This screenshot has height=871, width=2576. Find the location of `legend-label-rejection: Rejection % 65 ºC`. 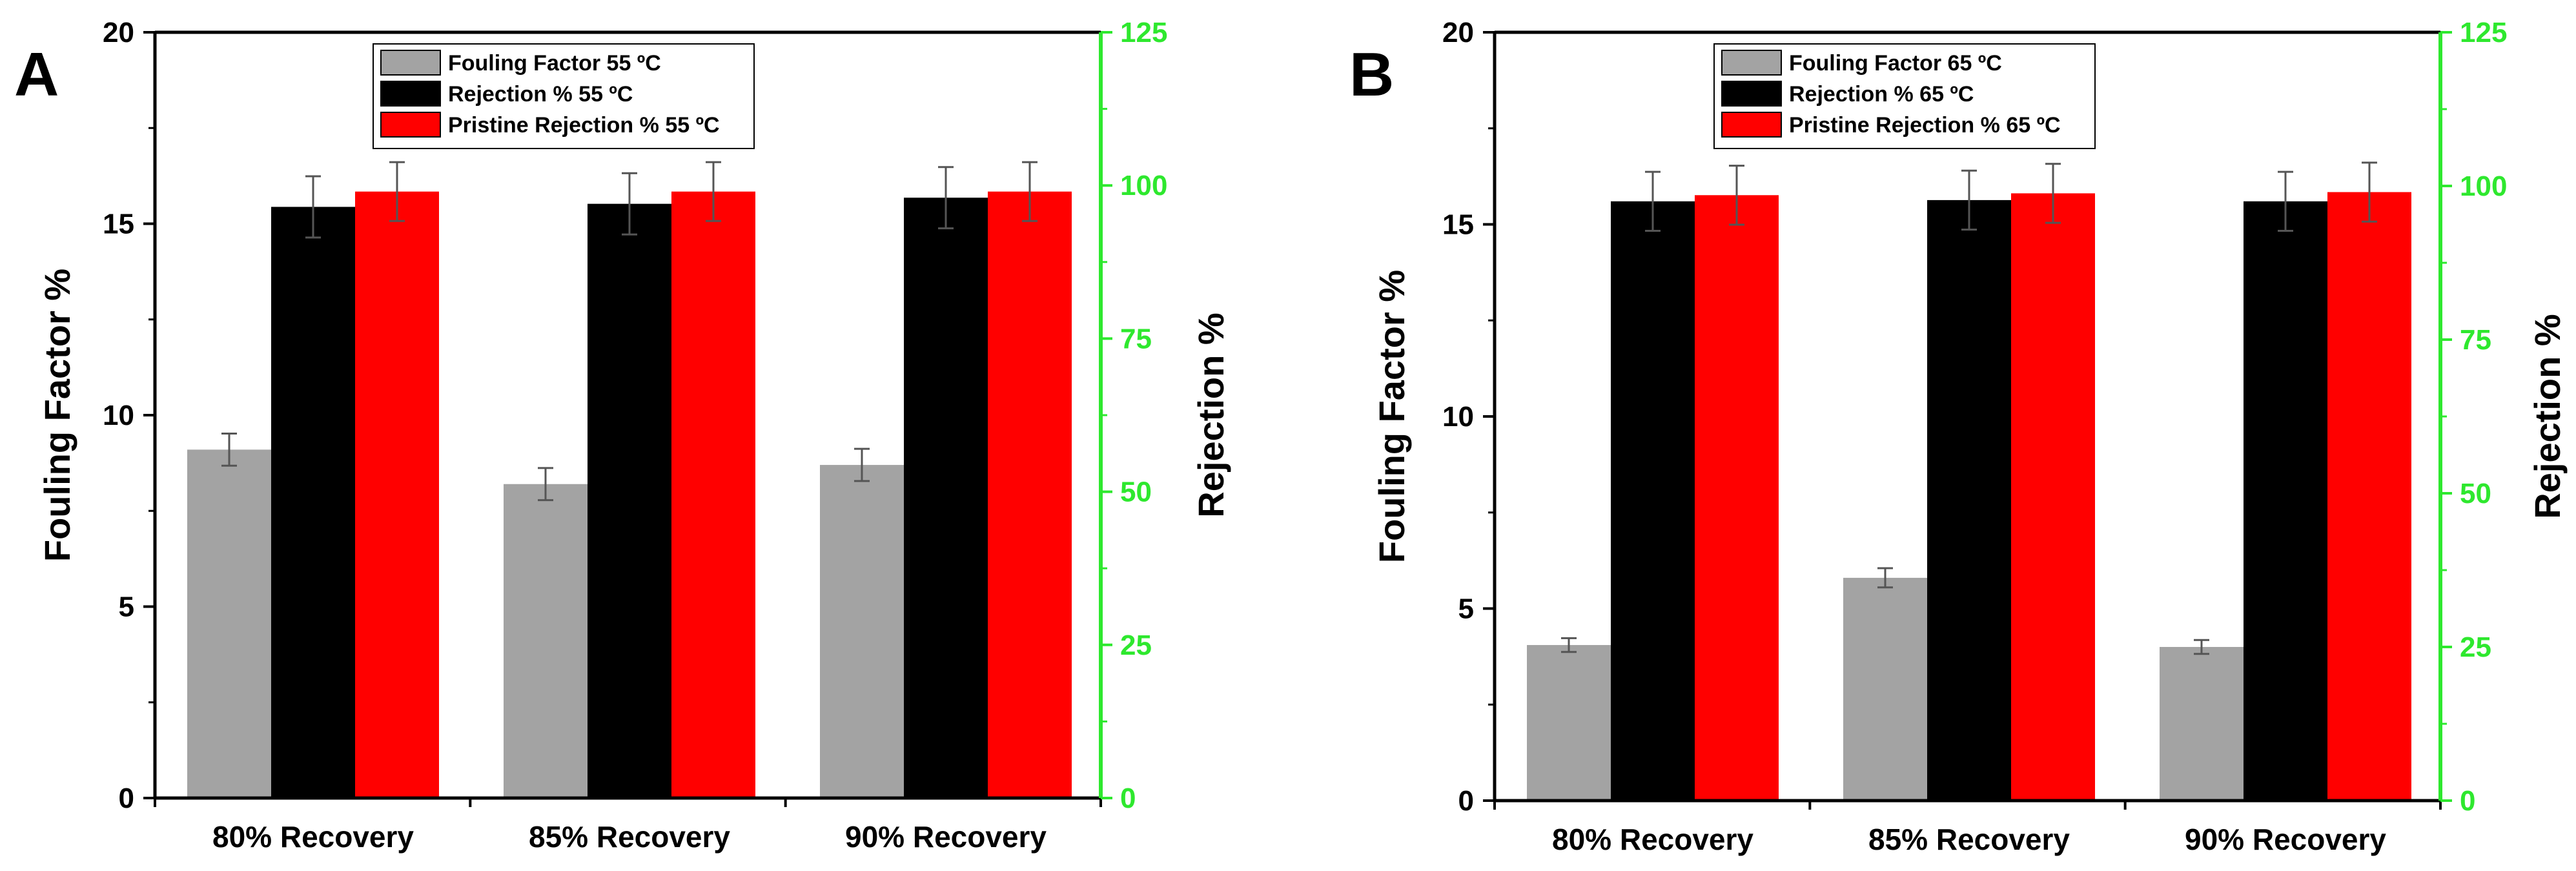

legend-label-rejection: Rejection % 65 ºC is located at coordinates (1882, 94).